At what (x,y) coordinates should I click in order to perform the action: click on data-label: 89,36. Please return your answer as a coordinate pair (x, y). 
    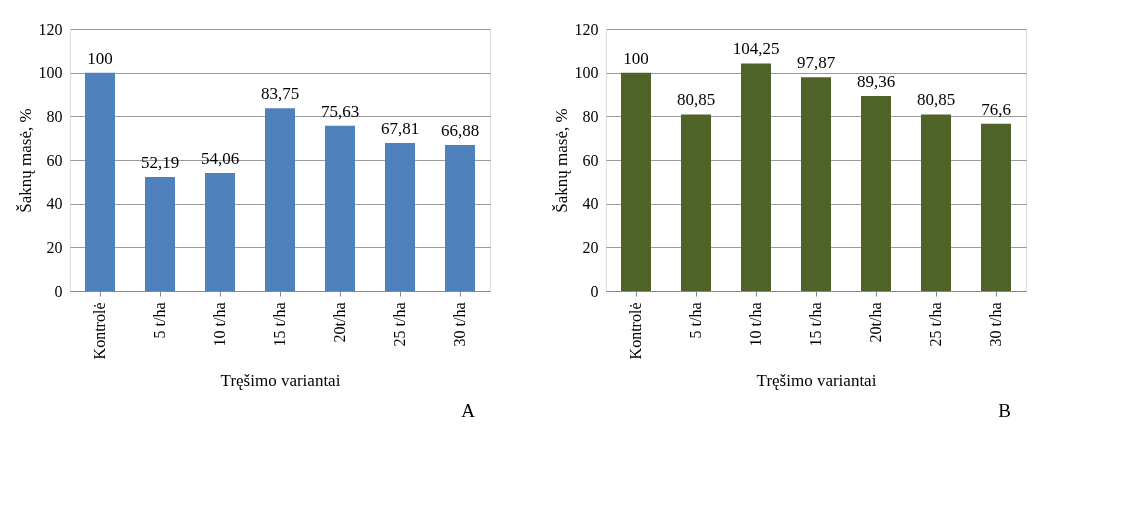
    Looking at the image, I should click on (876, 81).